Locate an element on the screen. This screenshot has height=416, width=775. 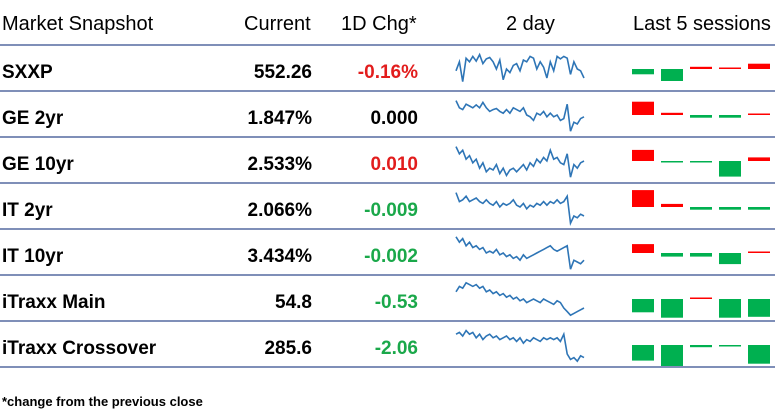
footer-note: *change from the previous close is located at coordinates (102, 401).